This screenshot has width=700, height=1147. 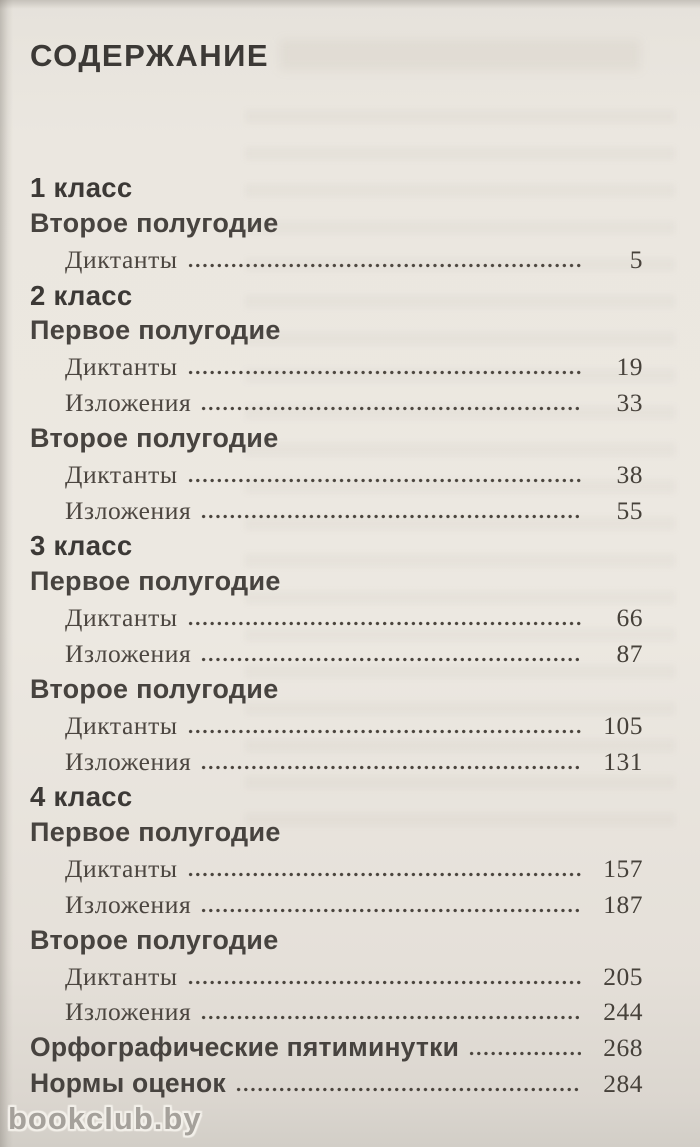 What do you see at coordinates (336, 188) in the screenshot?
I see `toc-row: 1 класс` at bounding box center [336, 188].